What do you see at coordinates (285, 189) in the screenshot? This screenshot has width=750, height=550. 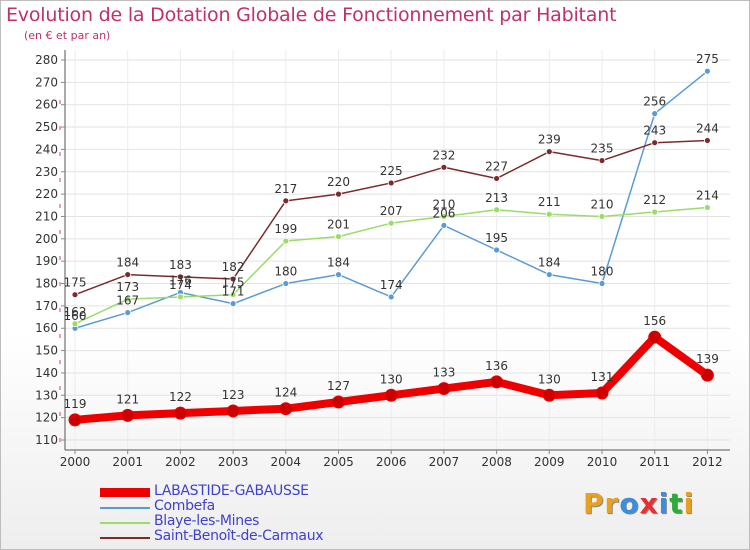 I see `data-label: 217` at bounding box center [285, 189].